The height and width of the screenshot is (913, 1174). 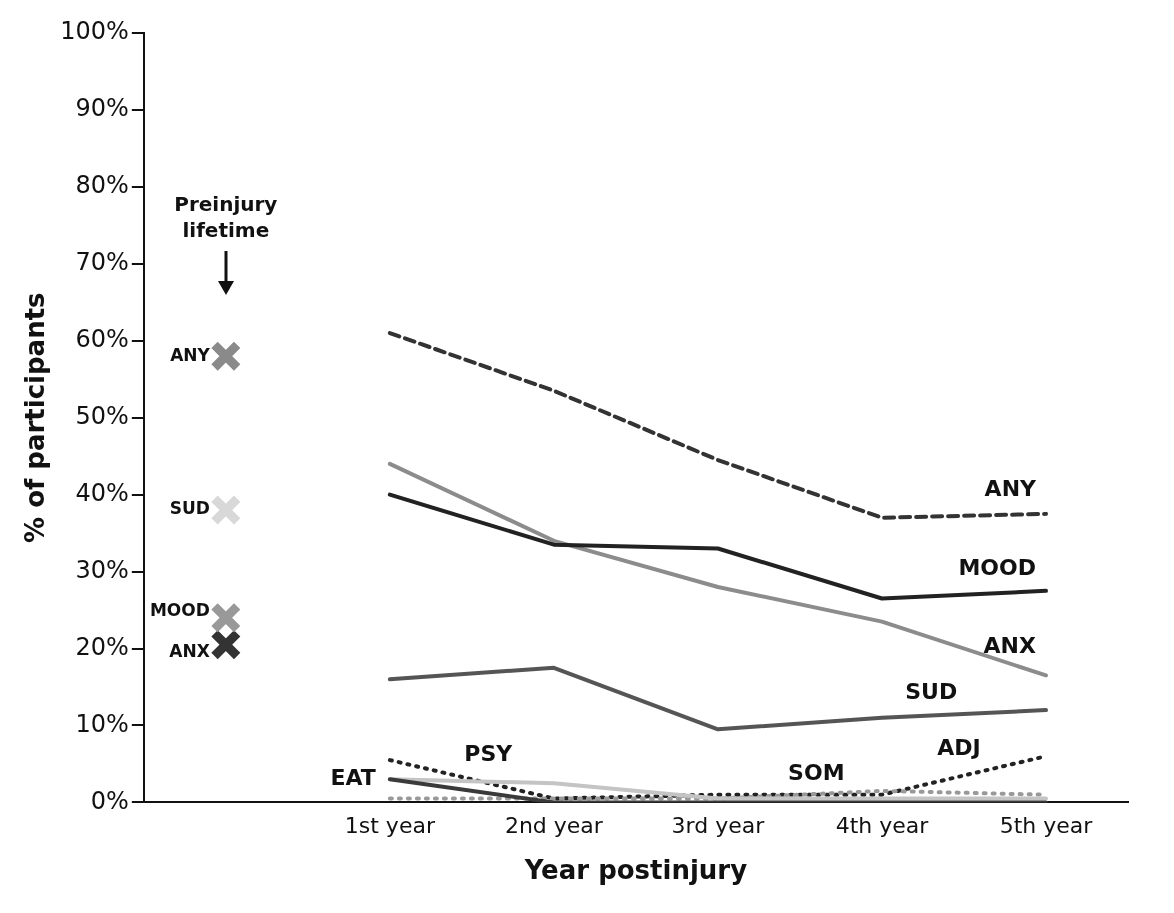 I want to click on annotation: Preinjury lifetime, so click(x=226, y=217).